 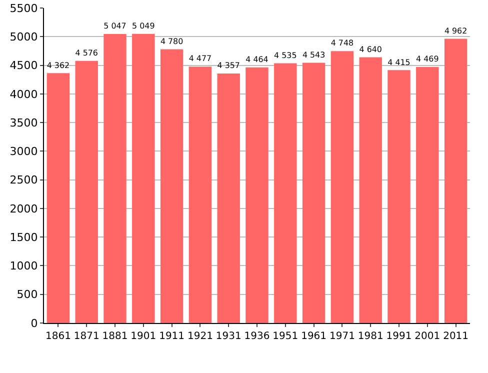 I want to click on x-tick-label: 1961, so click(x=314, y=336).